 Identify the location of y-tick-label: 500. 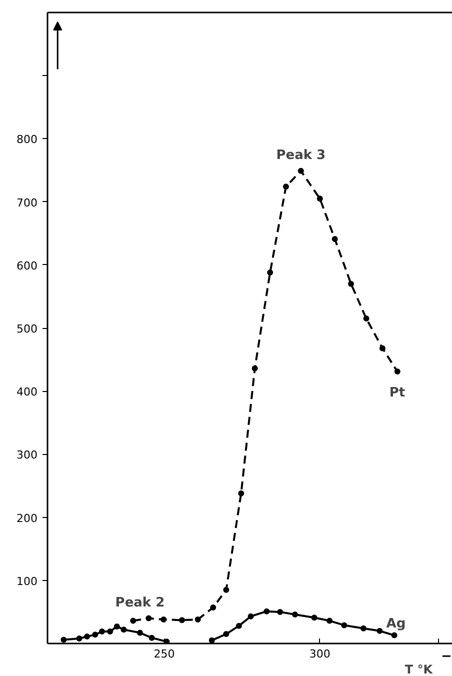
(27, 329).